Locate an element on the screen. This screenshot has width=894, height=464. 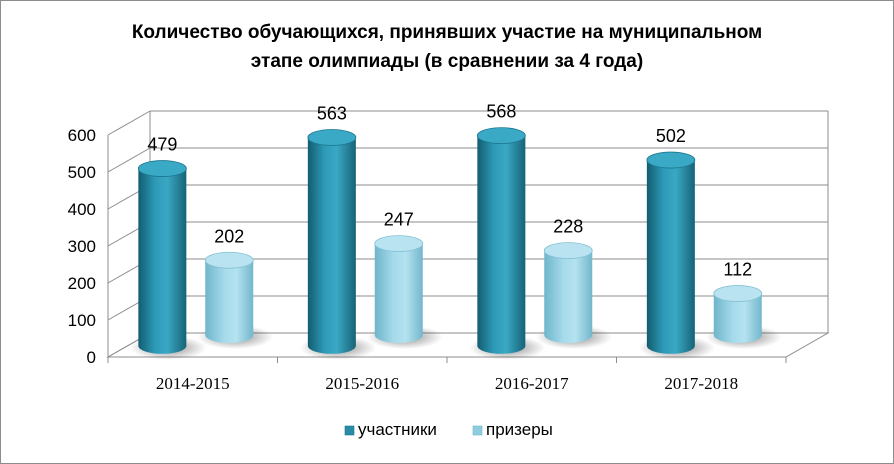
x-tick-label: 2016-2017 is located at coordinates (532, 383).